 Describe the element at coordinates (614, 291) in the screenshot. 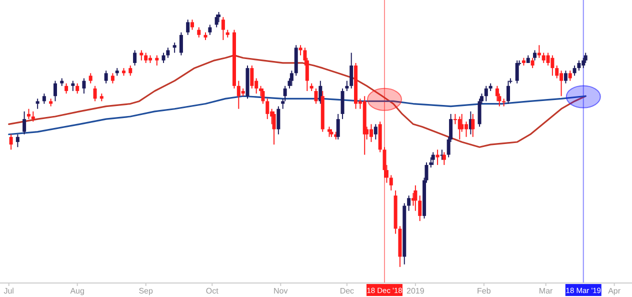

I see `x-tick-label: Apr` at that location.